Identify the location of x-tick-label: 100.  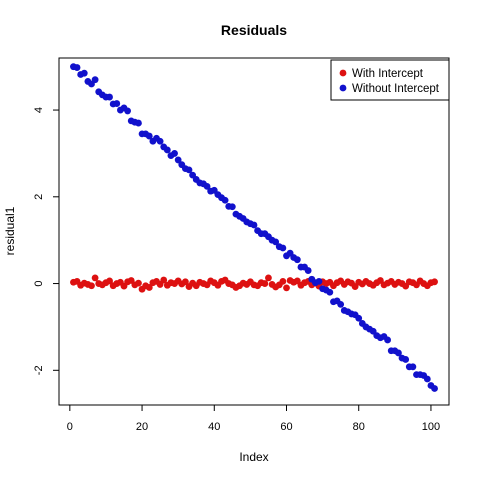
(431, 427).